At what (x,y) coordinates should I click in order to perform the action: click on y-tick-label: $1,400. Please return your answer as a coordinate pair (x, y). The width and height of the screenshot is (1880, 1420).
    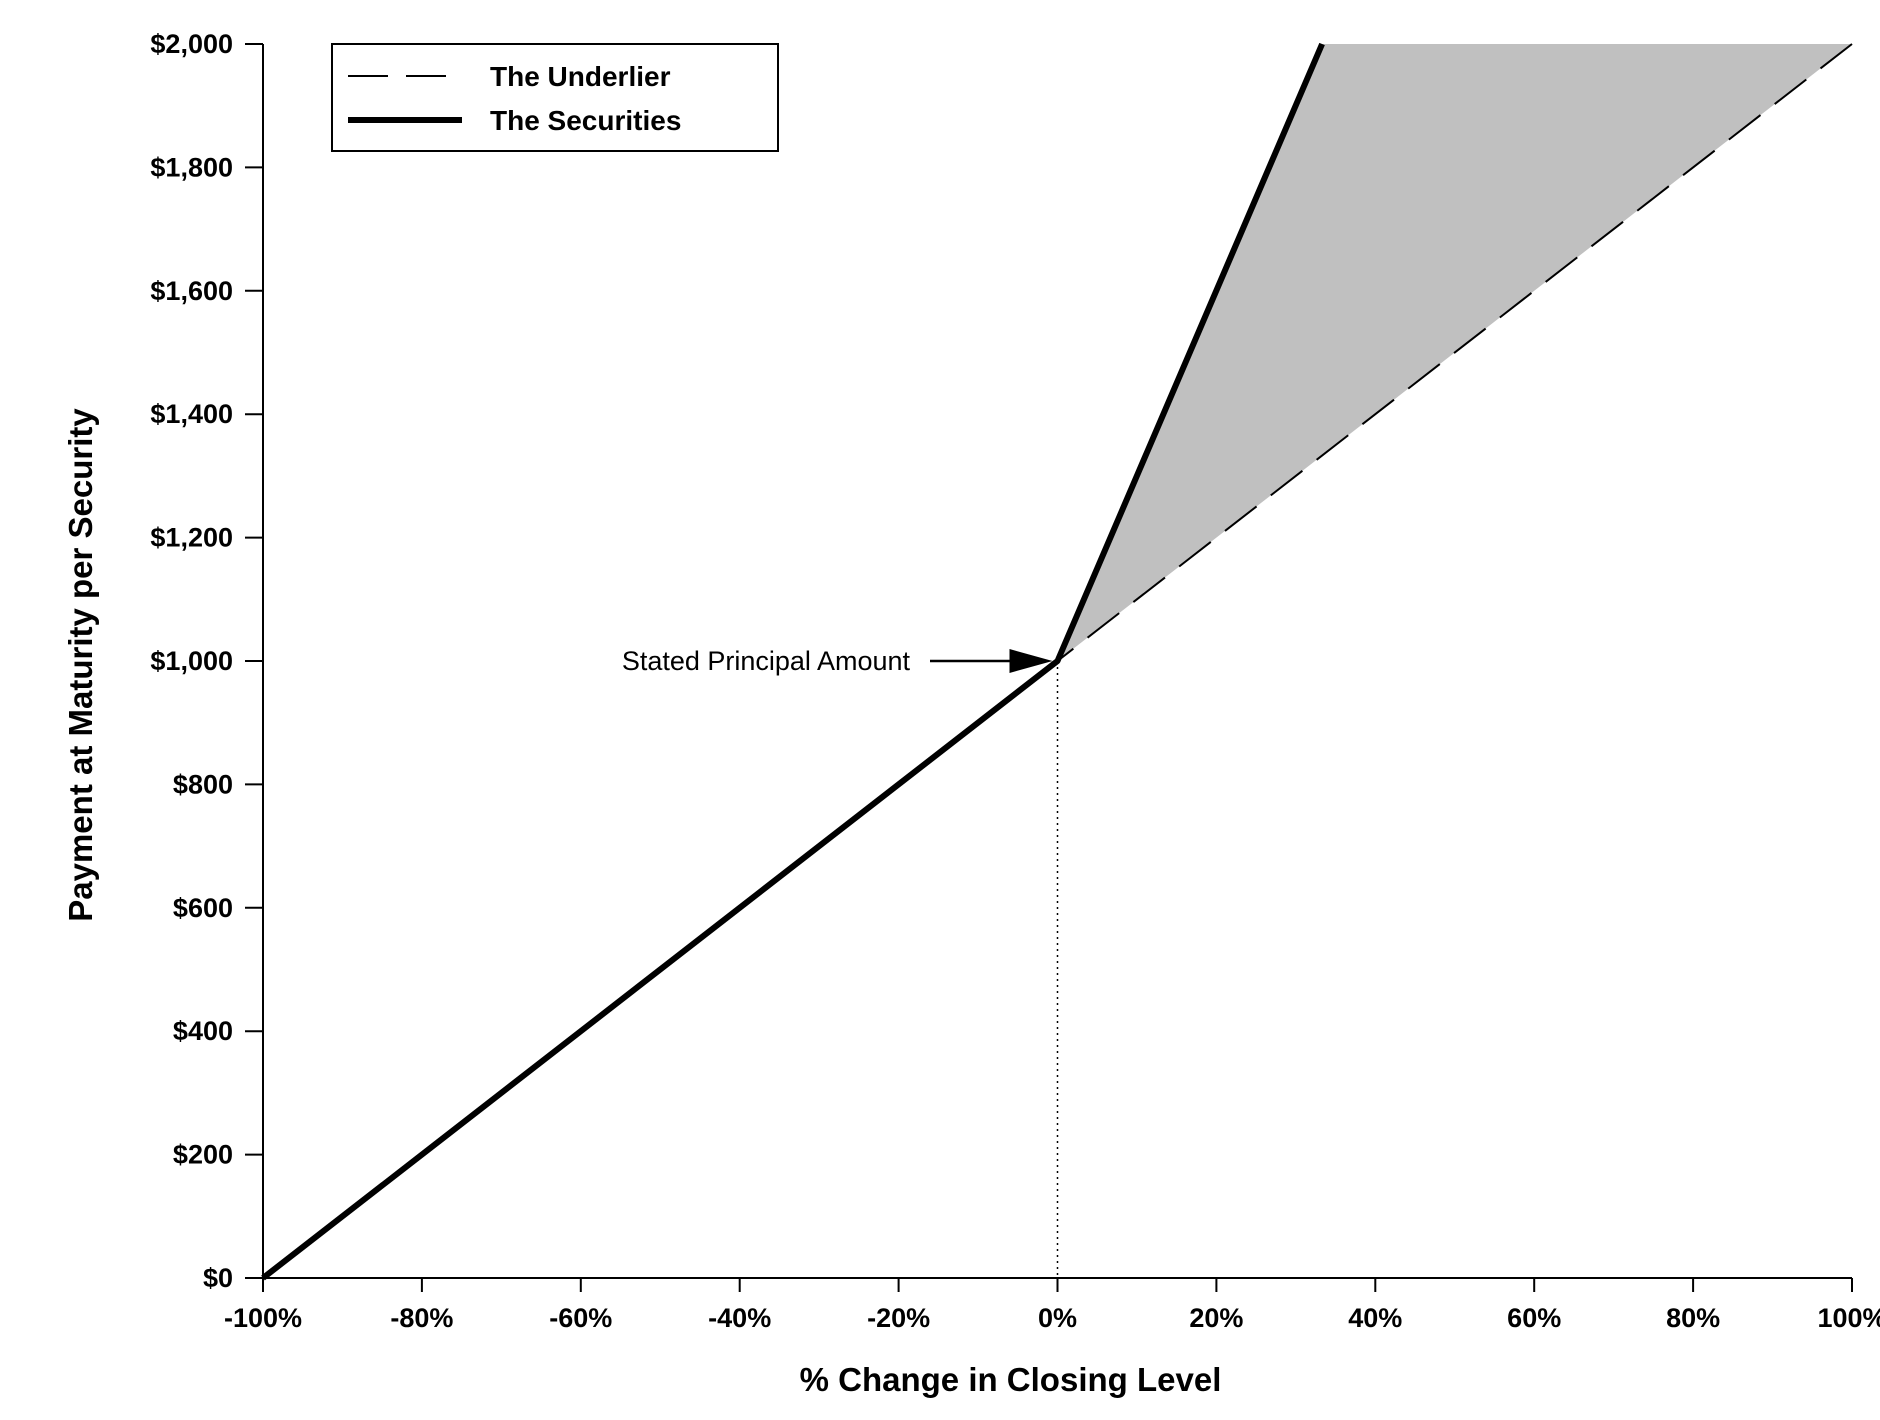
    Looking at the image, I should click on (191, 414).